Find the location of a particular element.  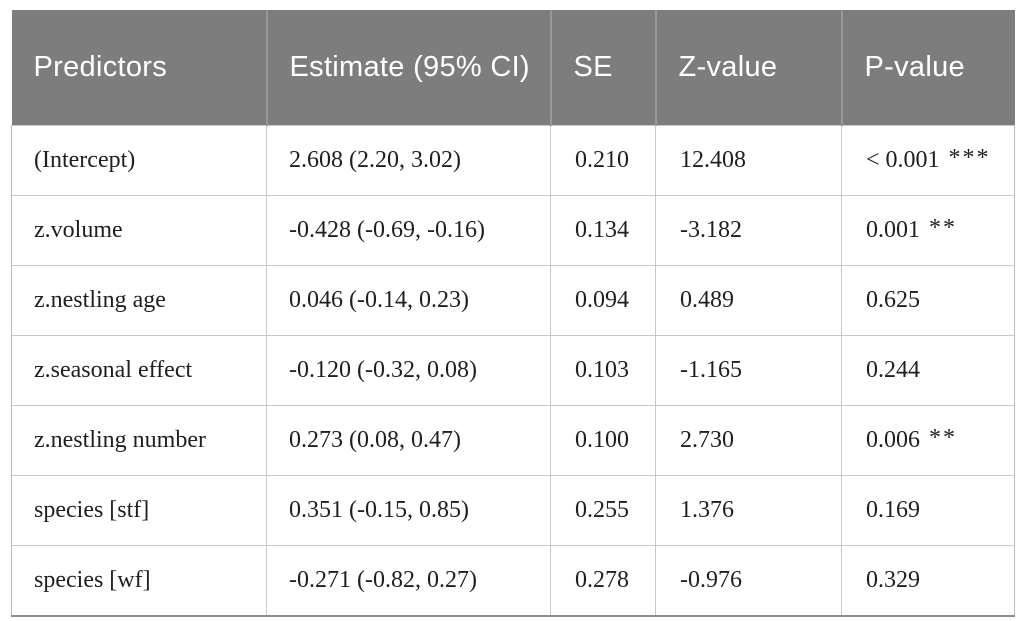

col-header-se: SE is located at coordinates (602, 68).